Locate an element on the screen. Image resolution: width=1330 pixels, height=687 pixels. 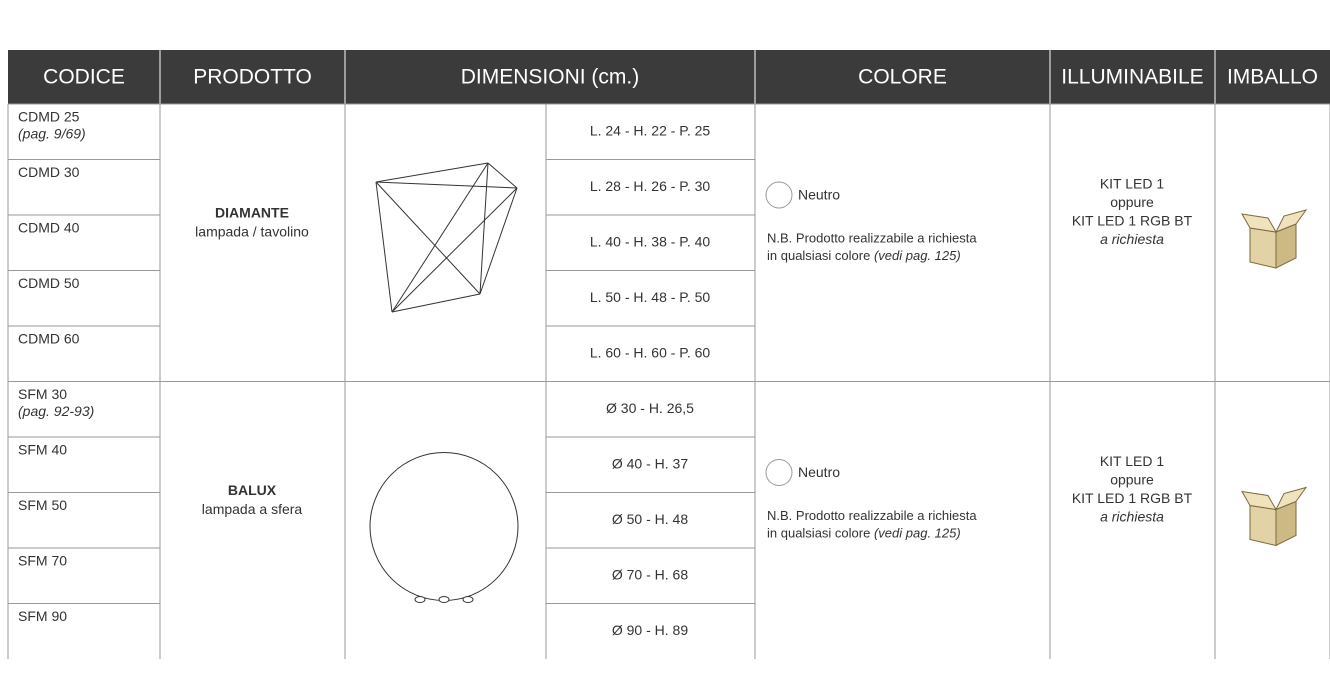
code: SFM 70 is located at coordinates (42, 561).